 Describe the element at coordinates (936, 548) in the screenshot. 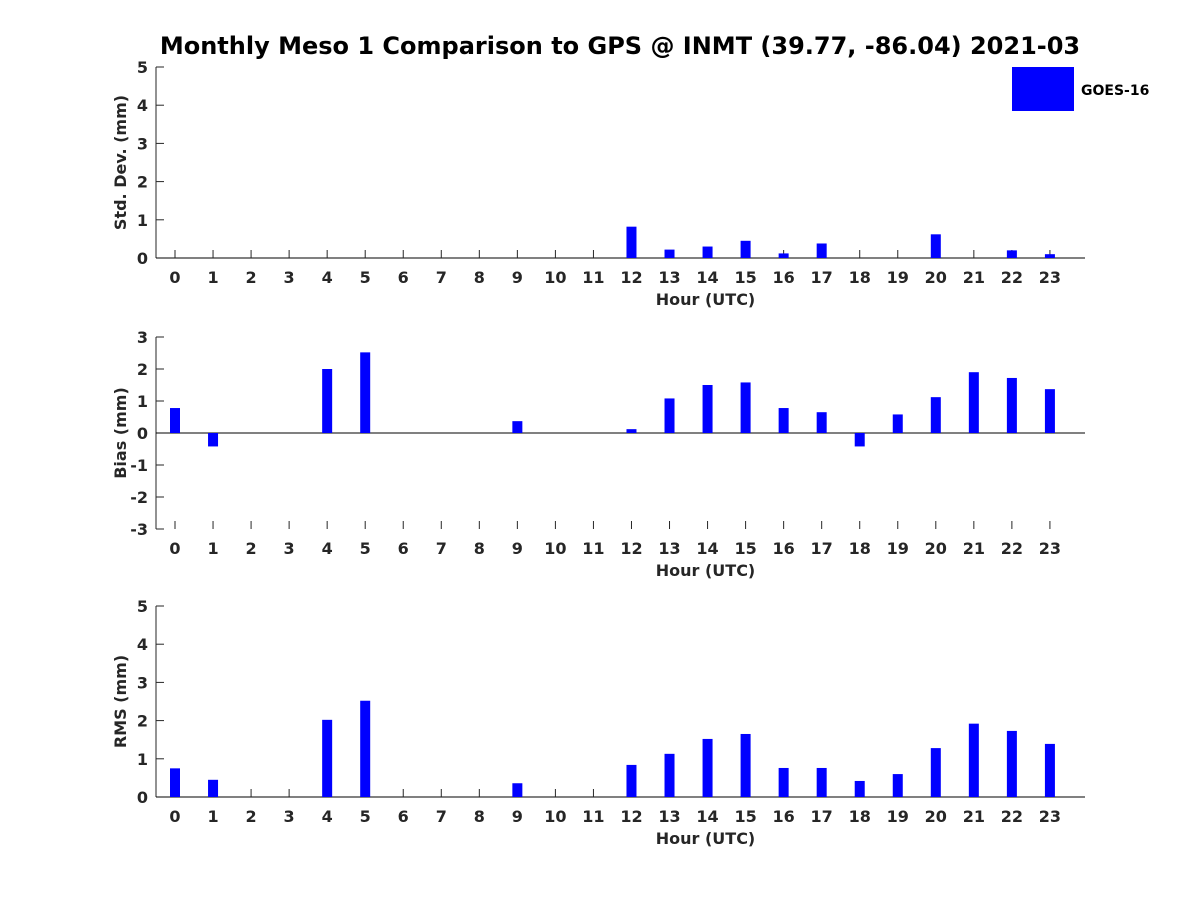

I see `x-tick-label: 20` at that location.